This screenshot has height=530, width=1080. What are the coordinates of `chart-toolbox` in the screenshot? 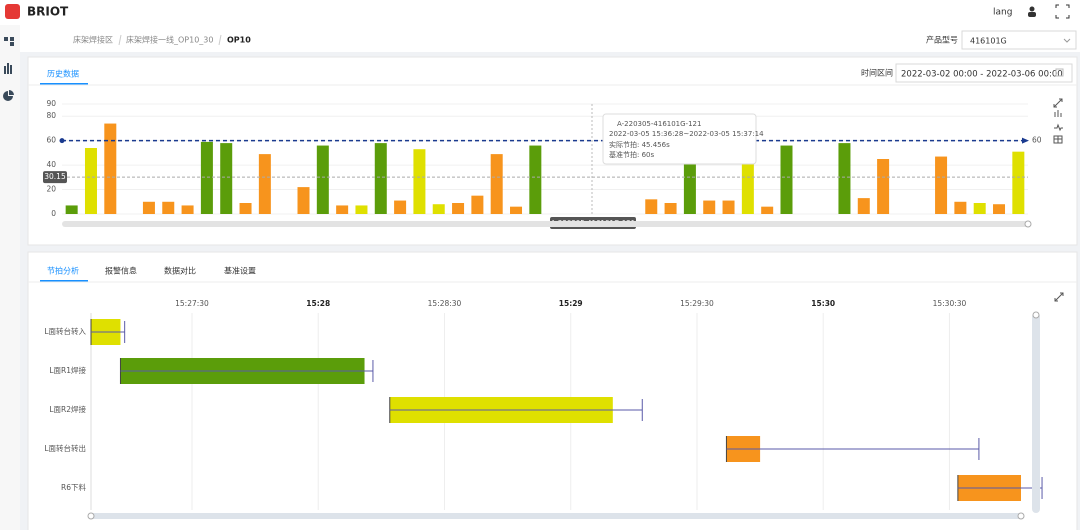 It's located at (1058, 121).